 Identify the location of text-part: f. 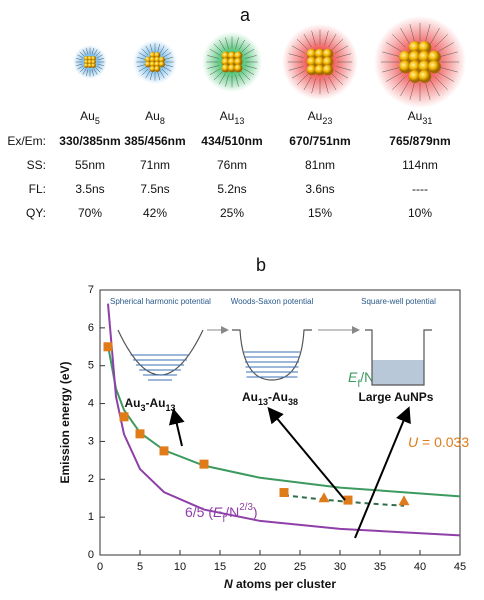
(358, 384).